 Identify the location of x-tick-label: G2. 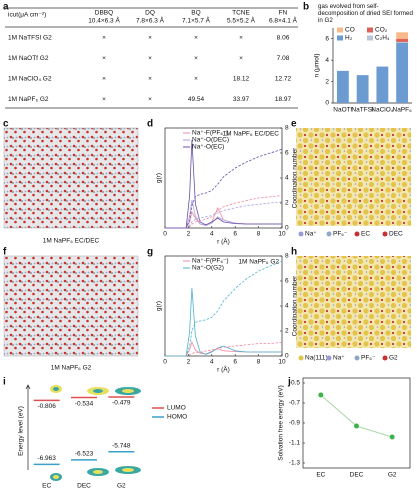
(392, 475).